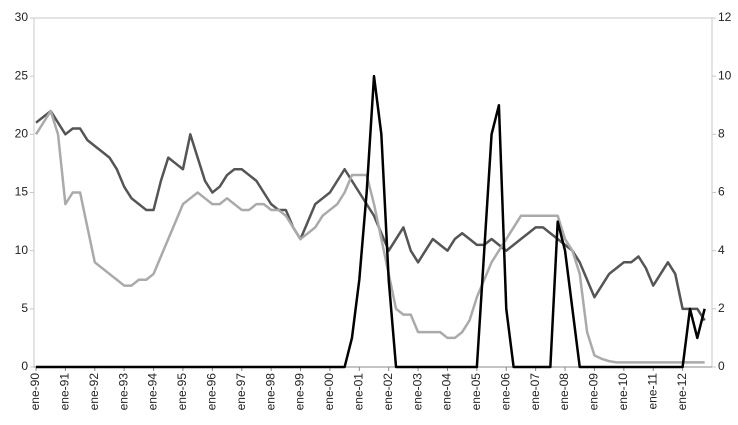 The width and height of the screenshot is (738, 425). I want to click on x-tick-label: ene-95, so click(182, 392).